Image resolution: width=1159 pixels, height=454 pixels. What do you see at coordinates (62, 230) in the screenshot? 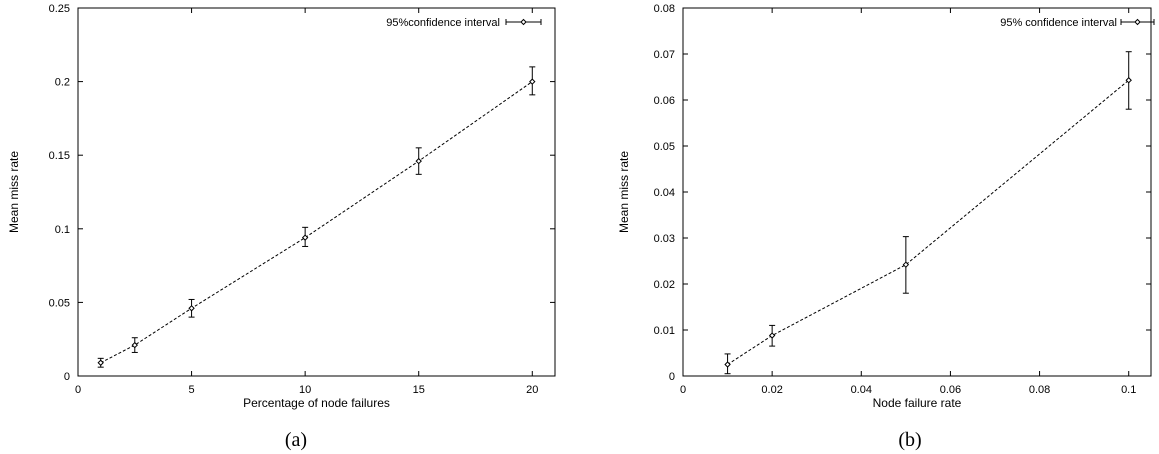
I see `y-tick-label-a: 0.1` at bounding box center [62, 230].